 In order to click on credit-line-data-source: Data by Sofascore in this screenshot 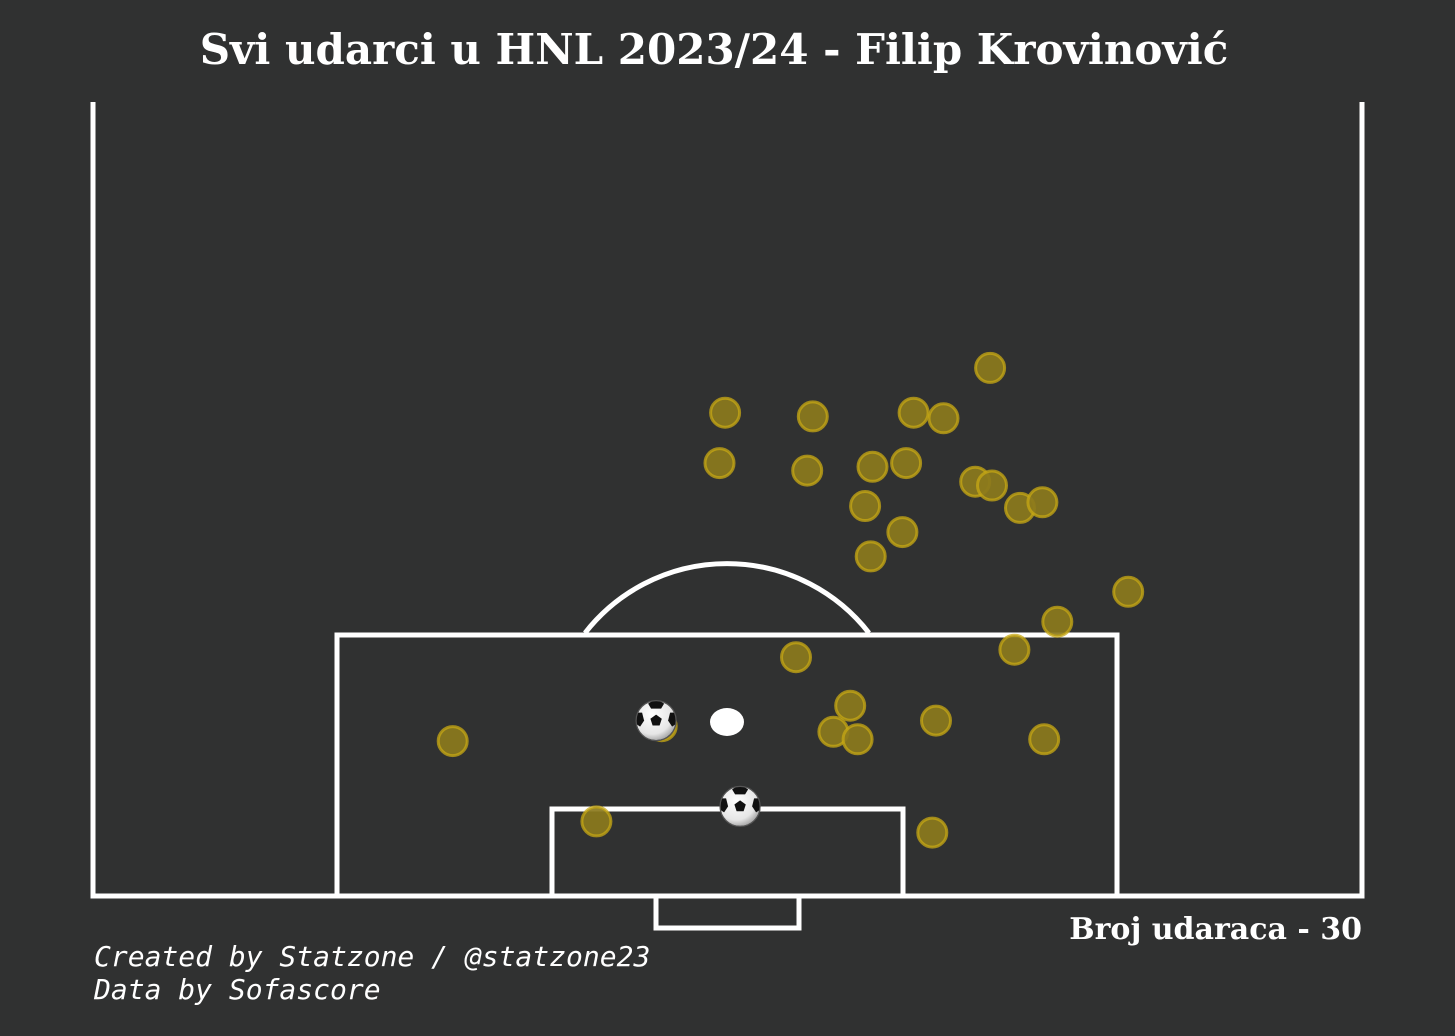, I will do `click(237, 989)`.